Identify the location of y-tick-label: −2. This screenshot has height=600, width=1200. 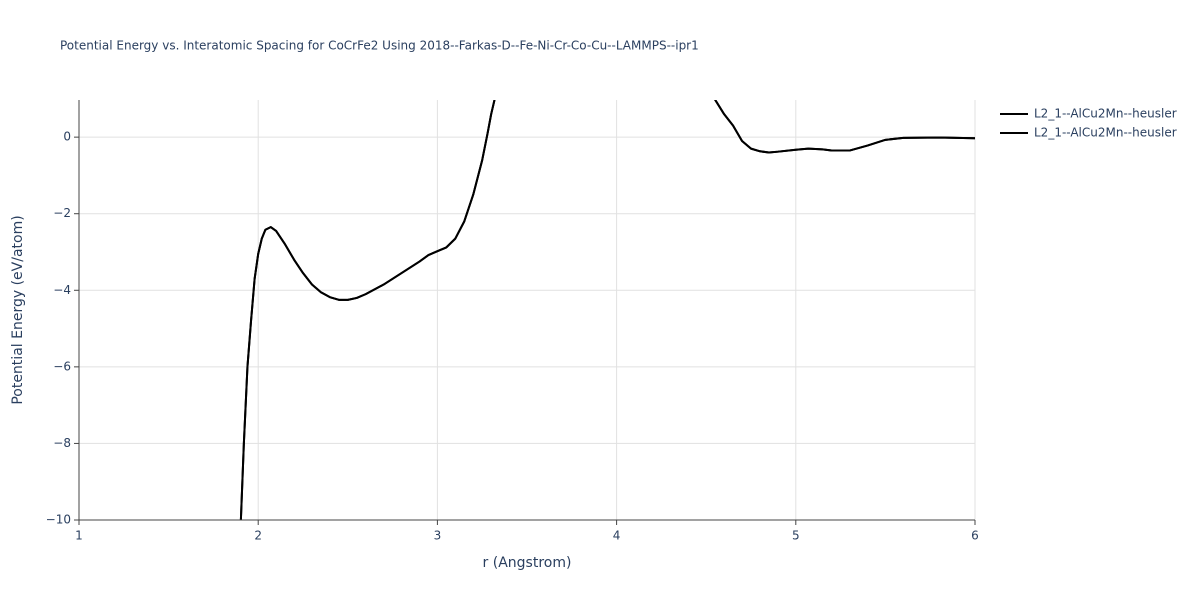
(62, 213).